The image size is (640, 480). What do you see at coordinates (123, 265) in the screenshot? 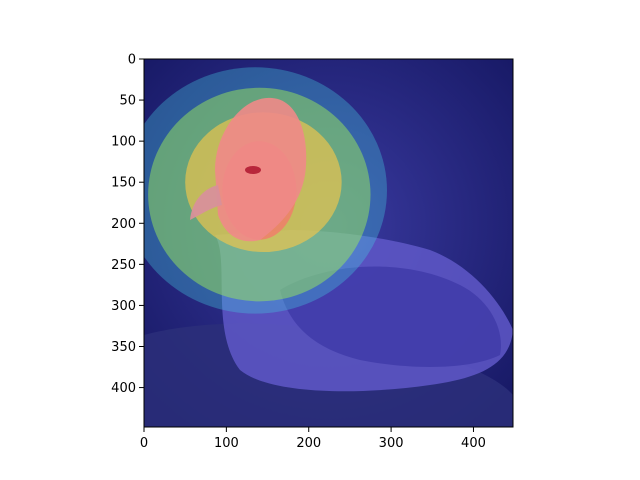
I see `y-tick-label: 250` at bounding box center [123, 265].